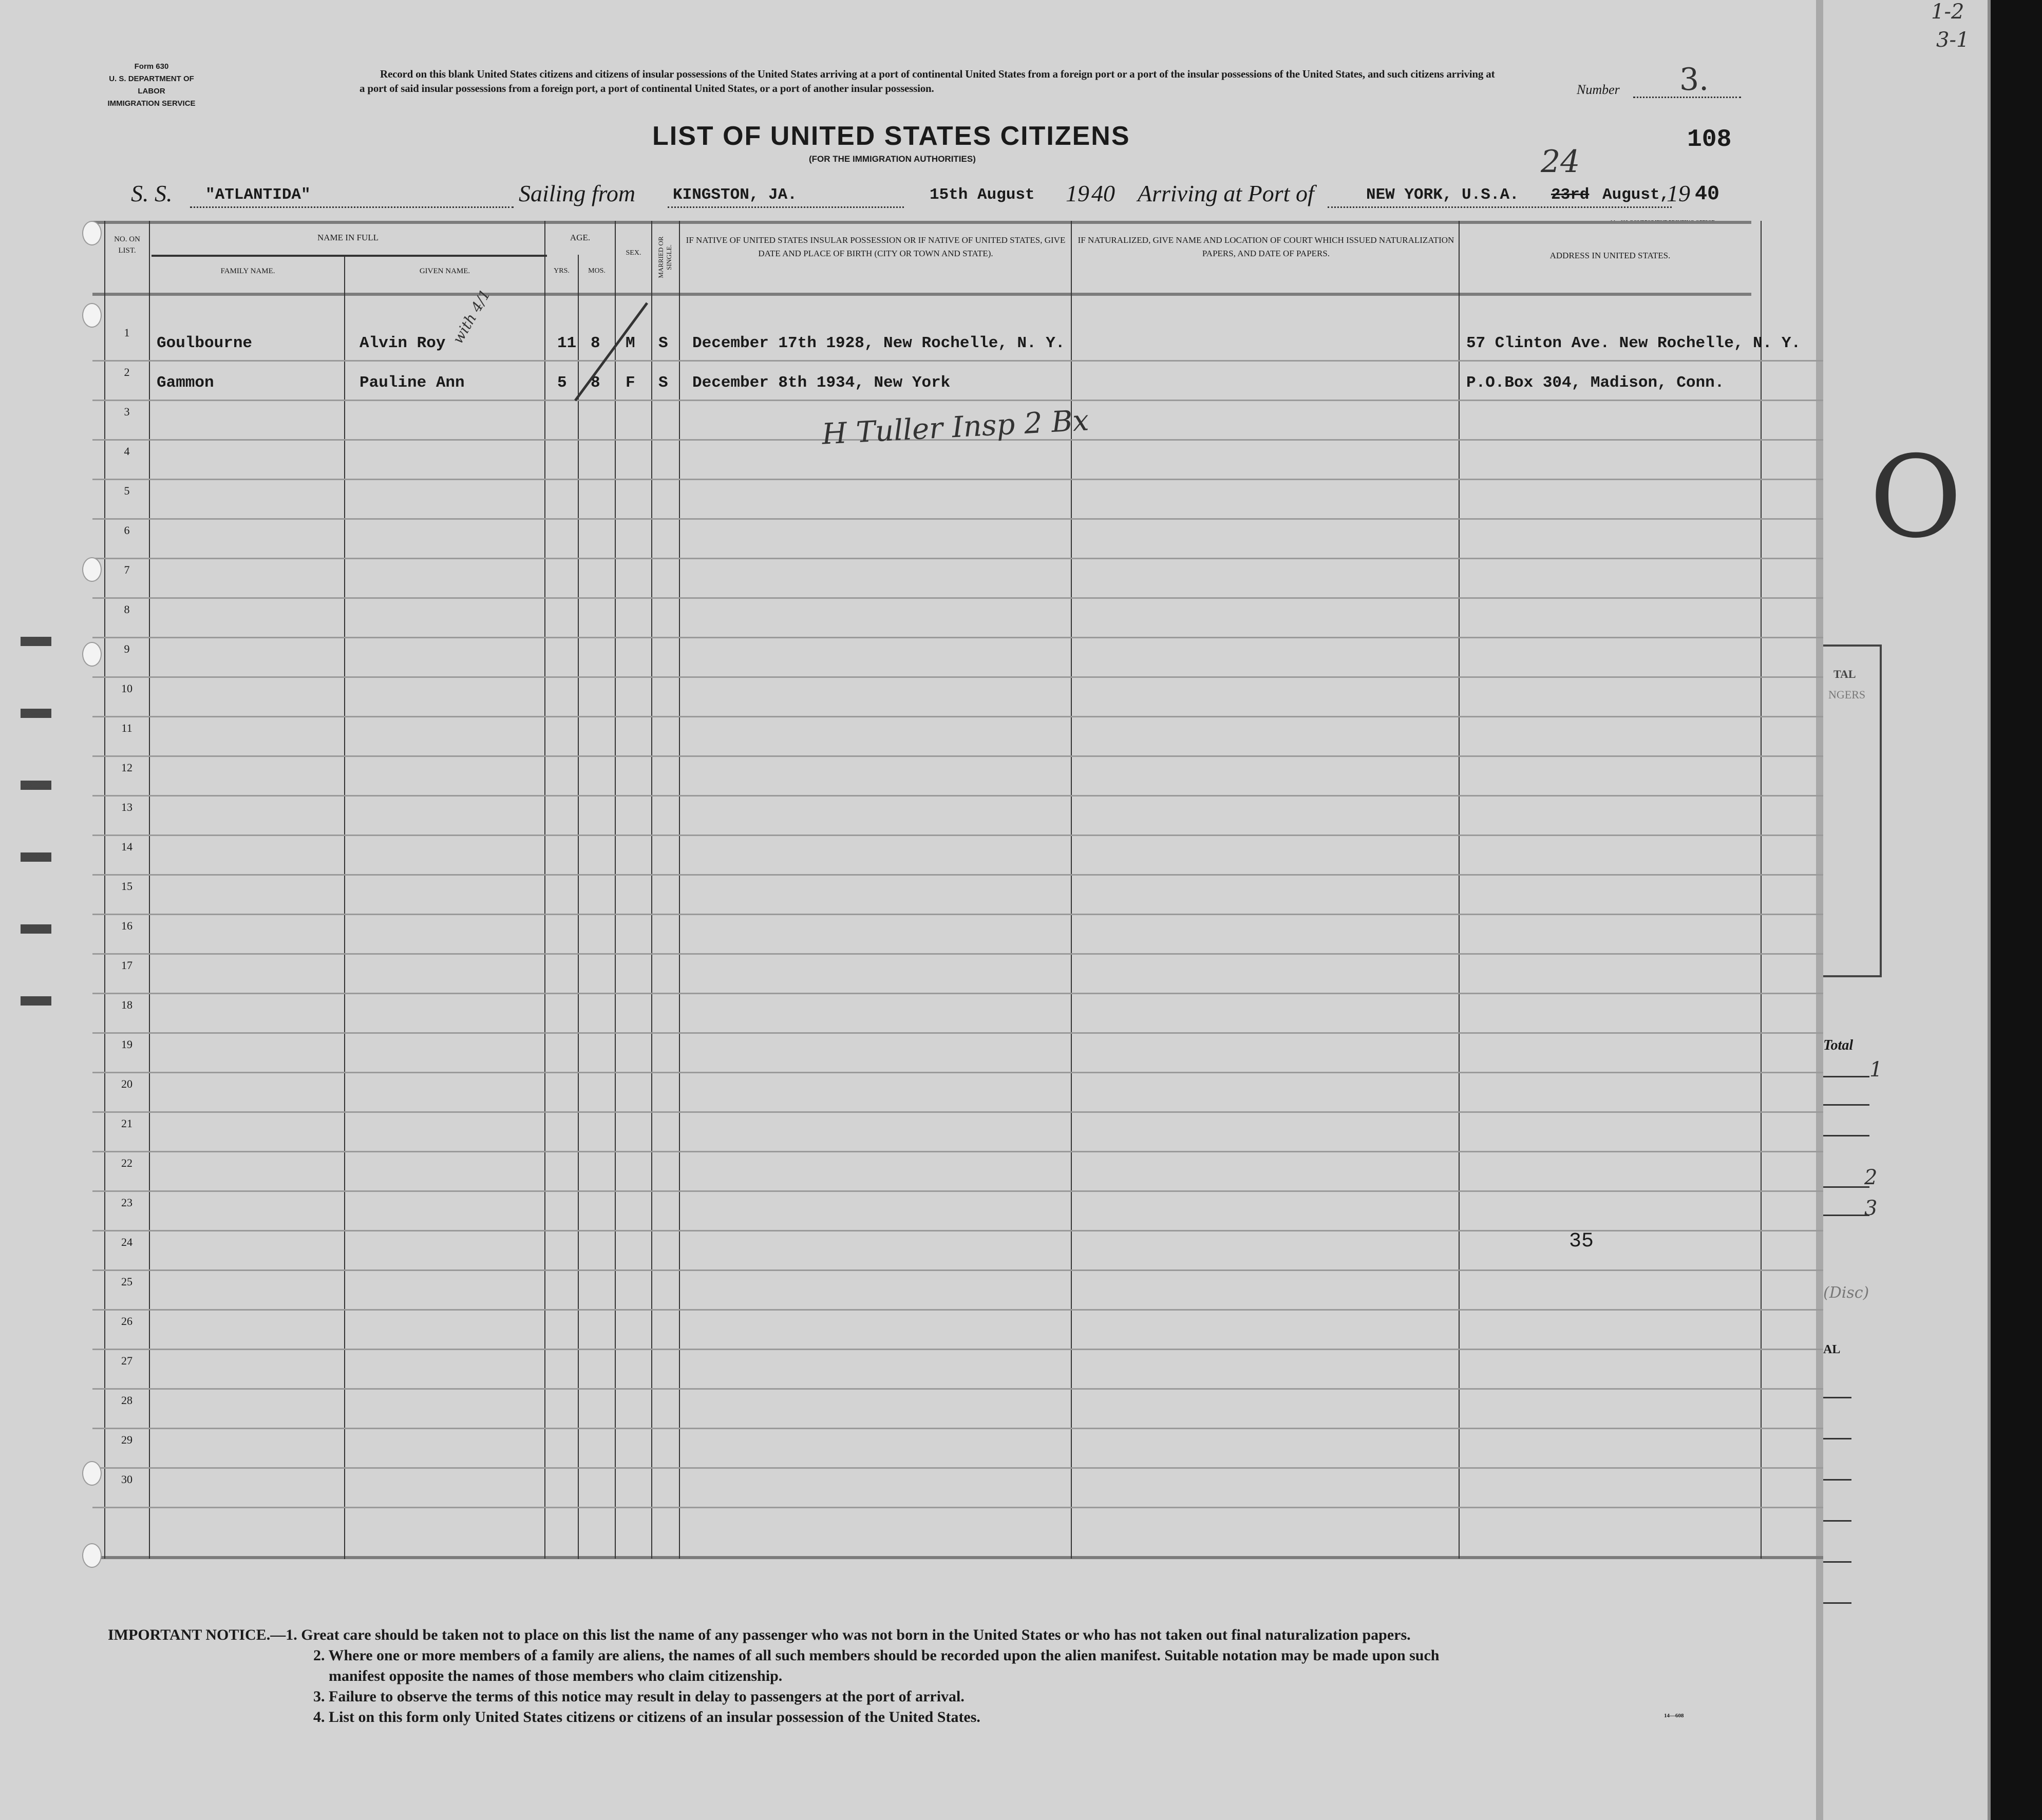  Describe the element at coordinates (630, 383) in the screenshot. I see `sex-cell: F` at that location.